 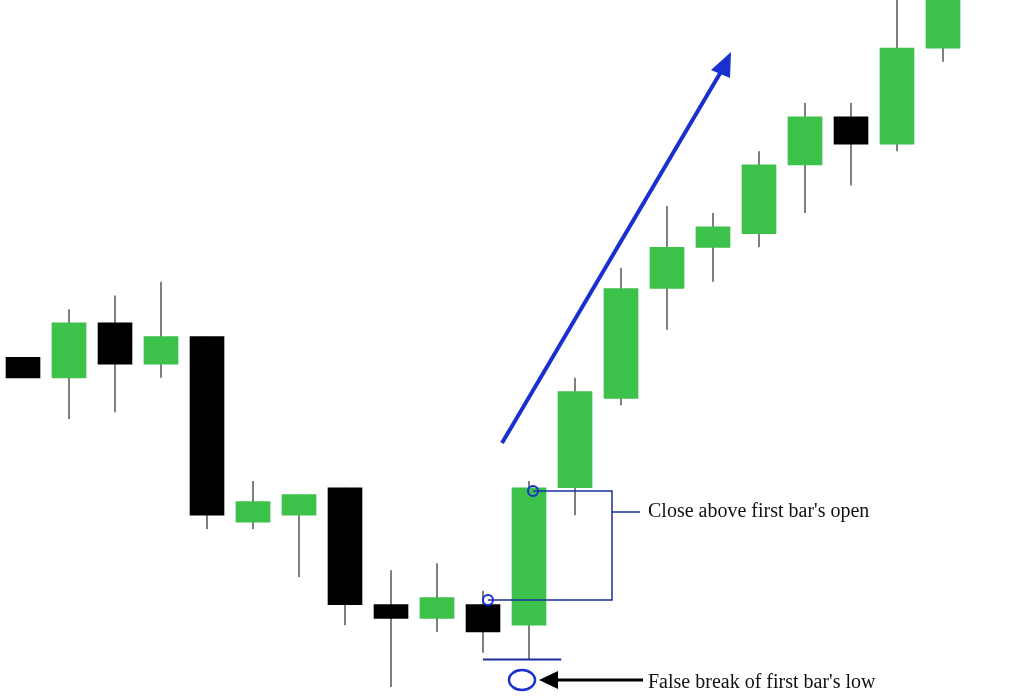 What do you see at coordinates (762, 681) in the screenshot?
I see `annotation: False break of first bar's low` at bounding box center [762, 681].